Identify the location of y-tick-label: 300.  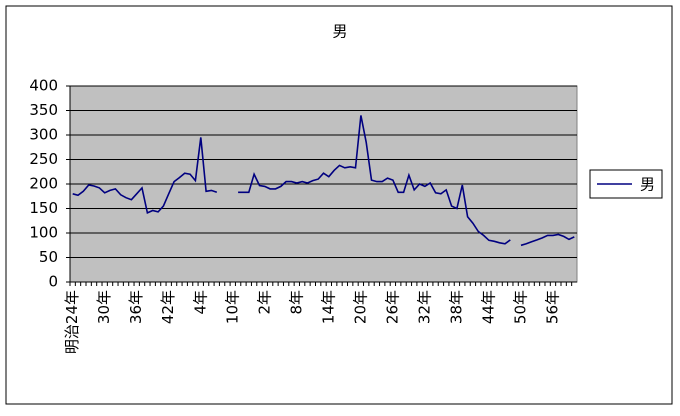
(43, 135).